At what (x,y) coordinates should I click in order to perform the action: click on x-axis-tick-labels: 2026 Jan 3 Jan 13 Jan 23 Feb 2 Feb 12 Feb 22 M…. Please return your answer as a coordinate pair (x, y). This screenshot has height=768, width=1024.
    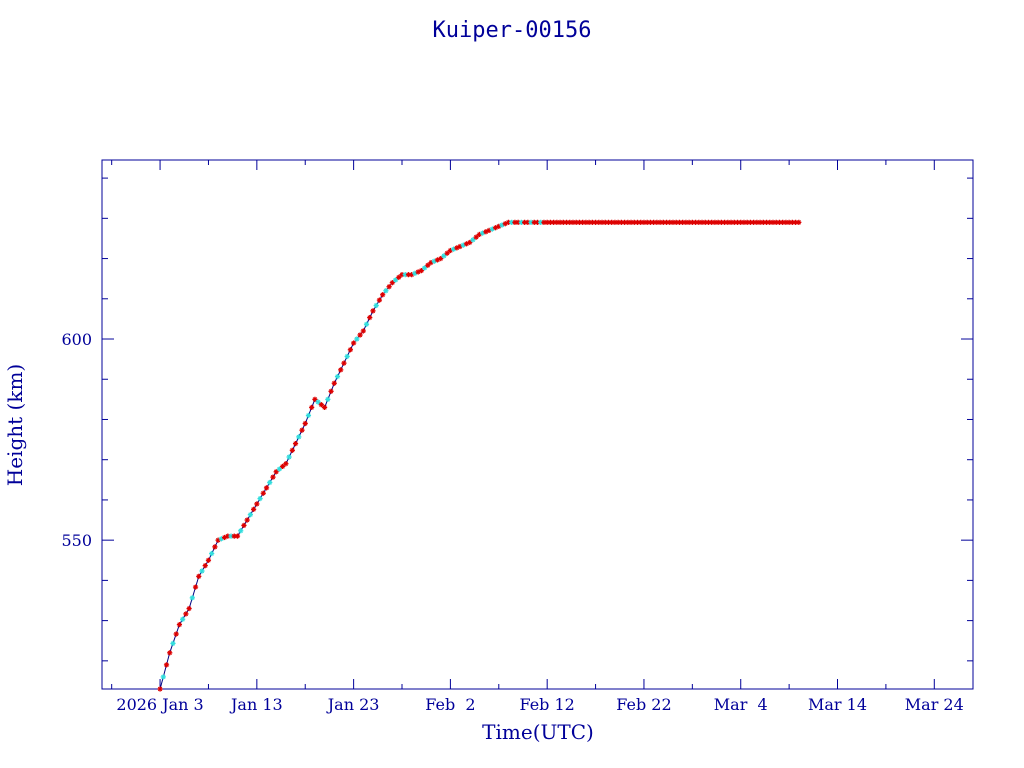
    Looking at the image, I should click on (539, 704).